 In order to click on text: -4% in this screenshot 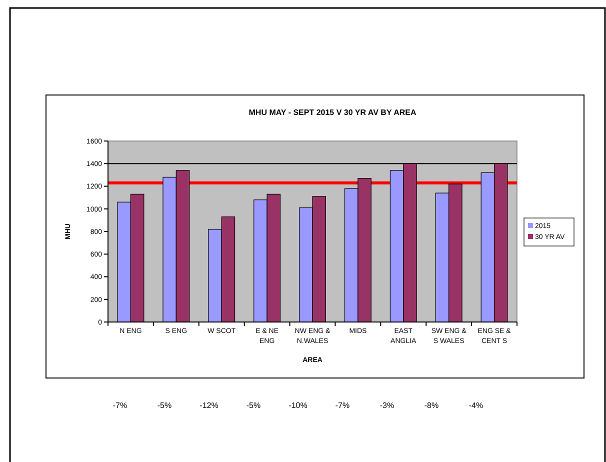, I will do `click(476, 405)`.